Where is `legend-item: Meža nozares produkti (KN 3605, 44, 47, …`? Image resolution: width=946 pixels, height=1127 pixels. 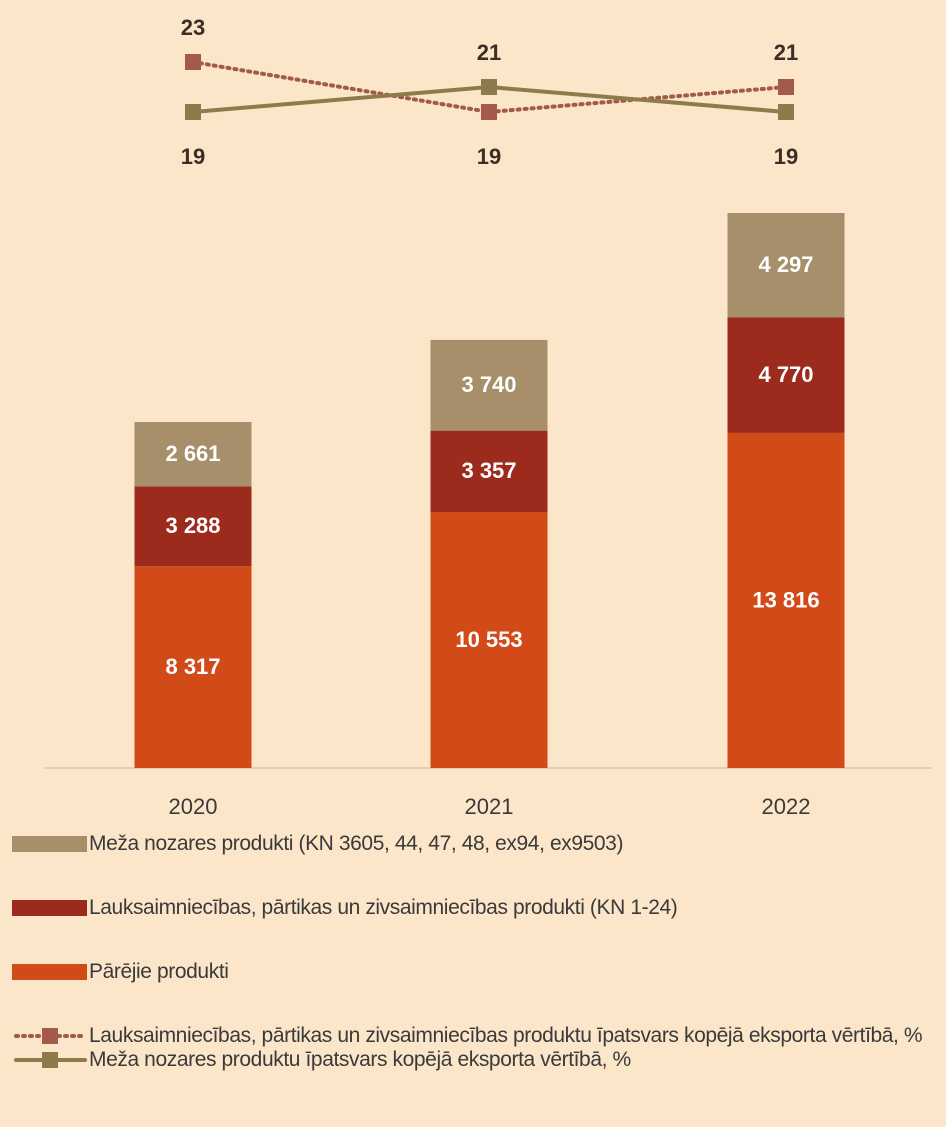 legend-item: Meža nozares produkti (KN 3605, 44, 47, … is located at coordinates (477, 844).